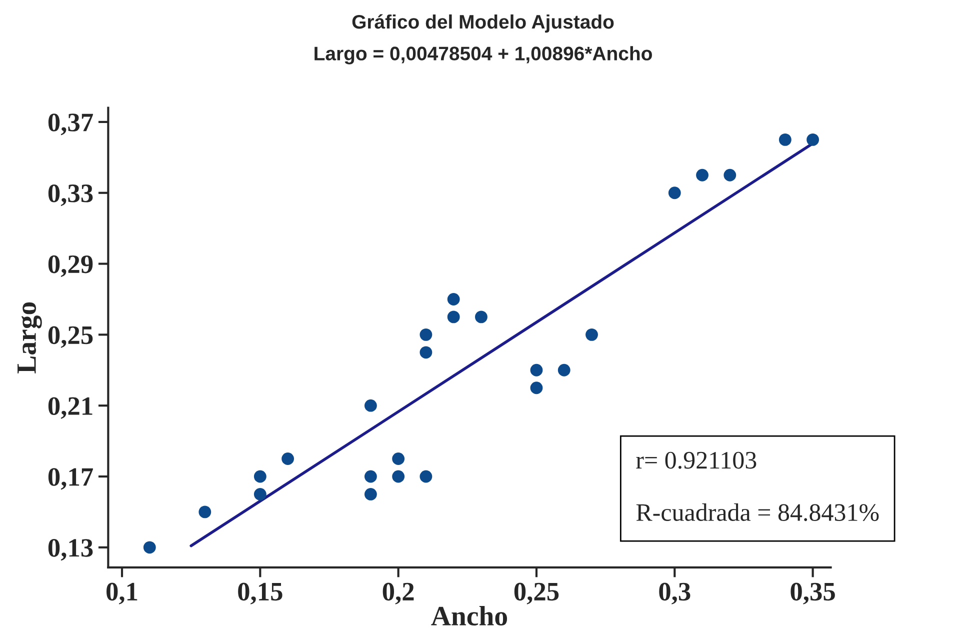 Image resolution: width=966 pixels, height=634 pixels. Describe the element at coordinates (70, 479) in the screenshot. I see `y-tick-label: 0,17` at that location.